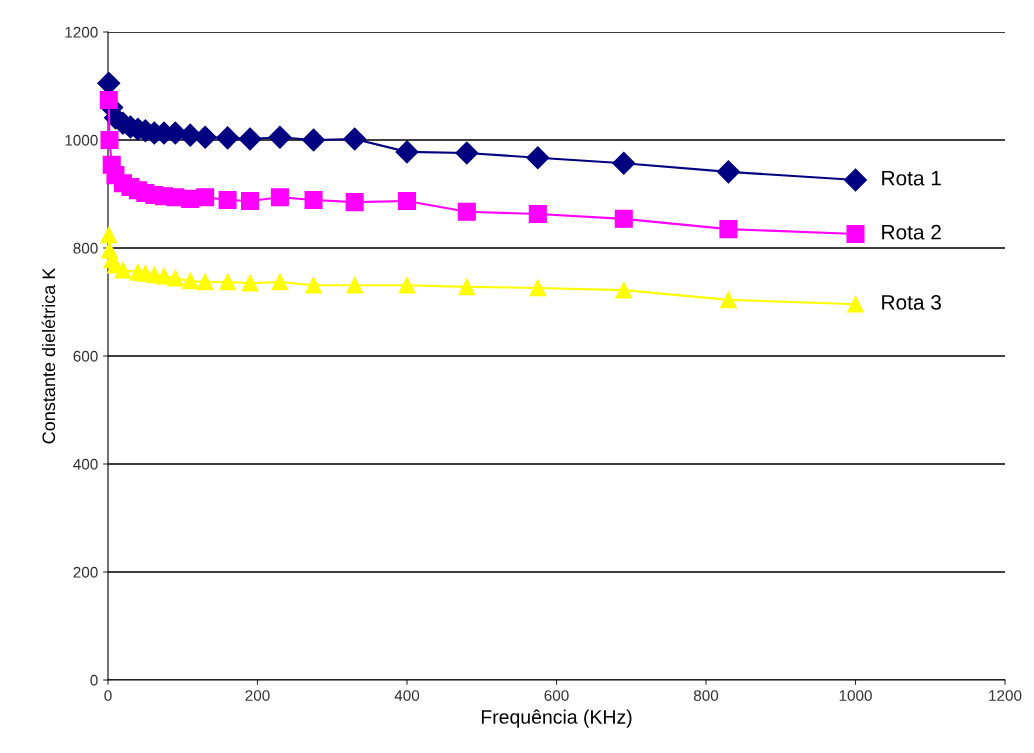 This screenshot has height=753, width=1034. Describe the element at coordinates (81, 32) in the screenshot. I see `y-tick-label: 1200` at that location.